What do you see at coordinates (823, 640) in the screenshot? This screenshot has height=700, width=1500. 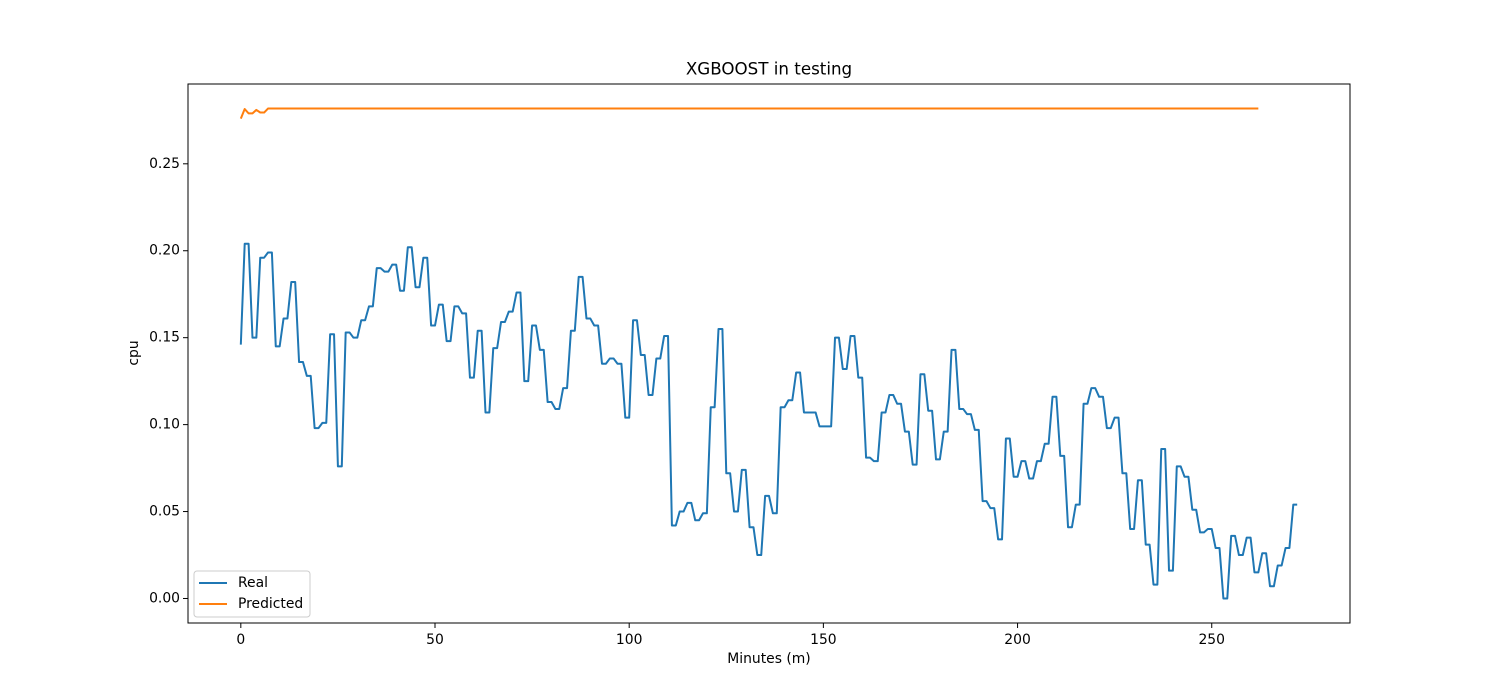 I see `x-tick-label: 150` at bounding box center [823, 640].